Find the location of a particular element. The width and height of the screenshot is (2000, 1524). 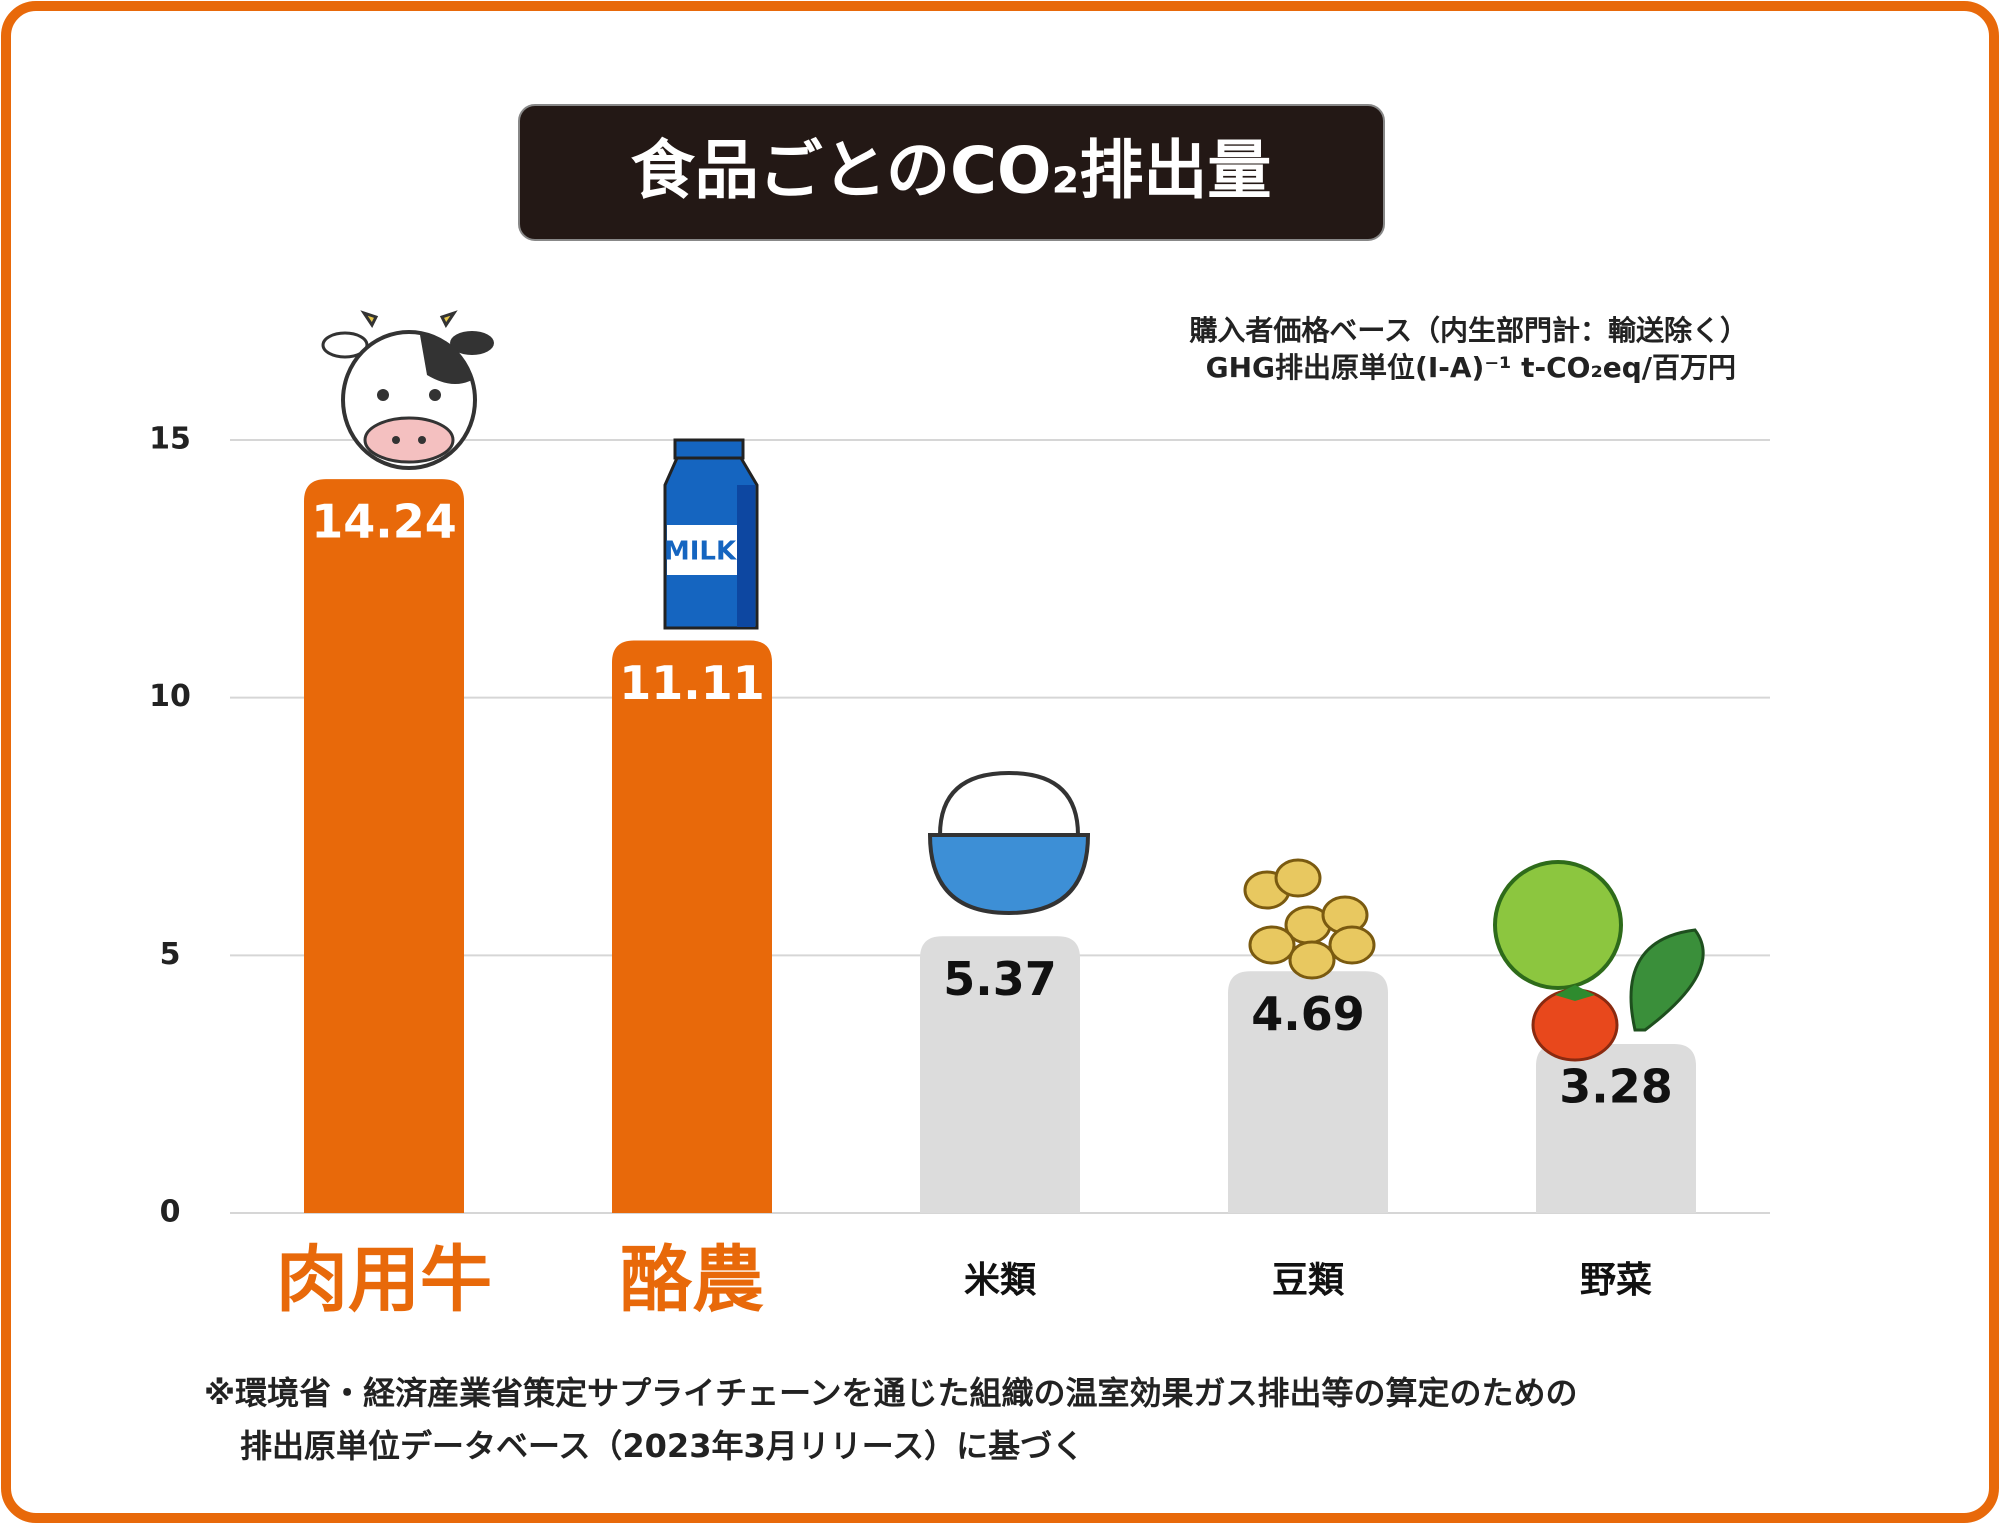

x-tick-label: 肉用牛 is located at coordinates (384, 1280).